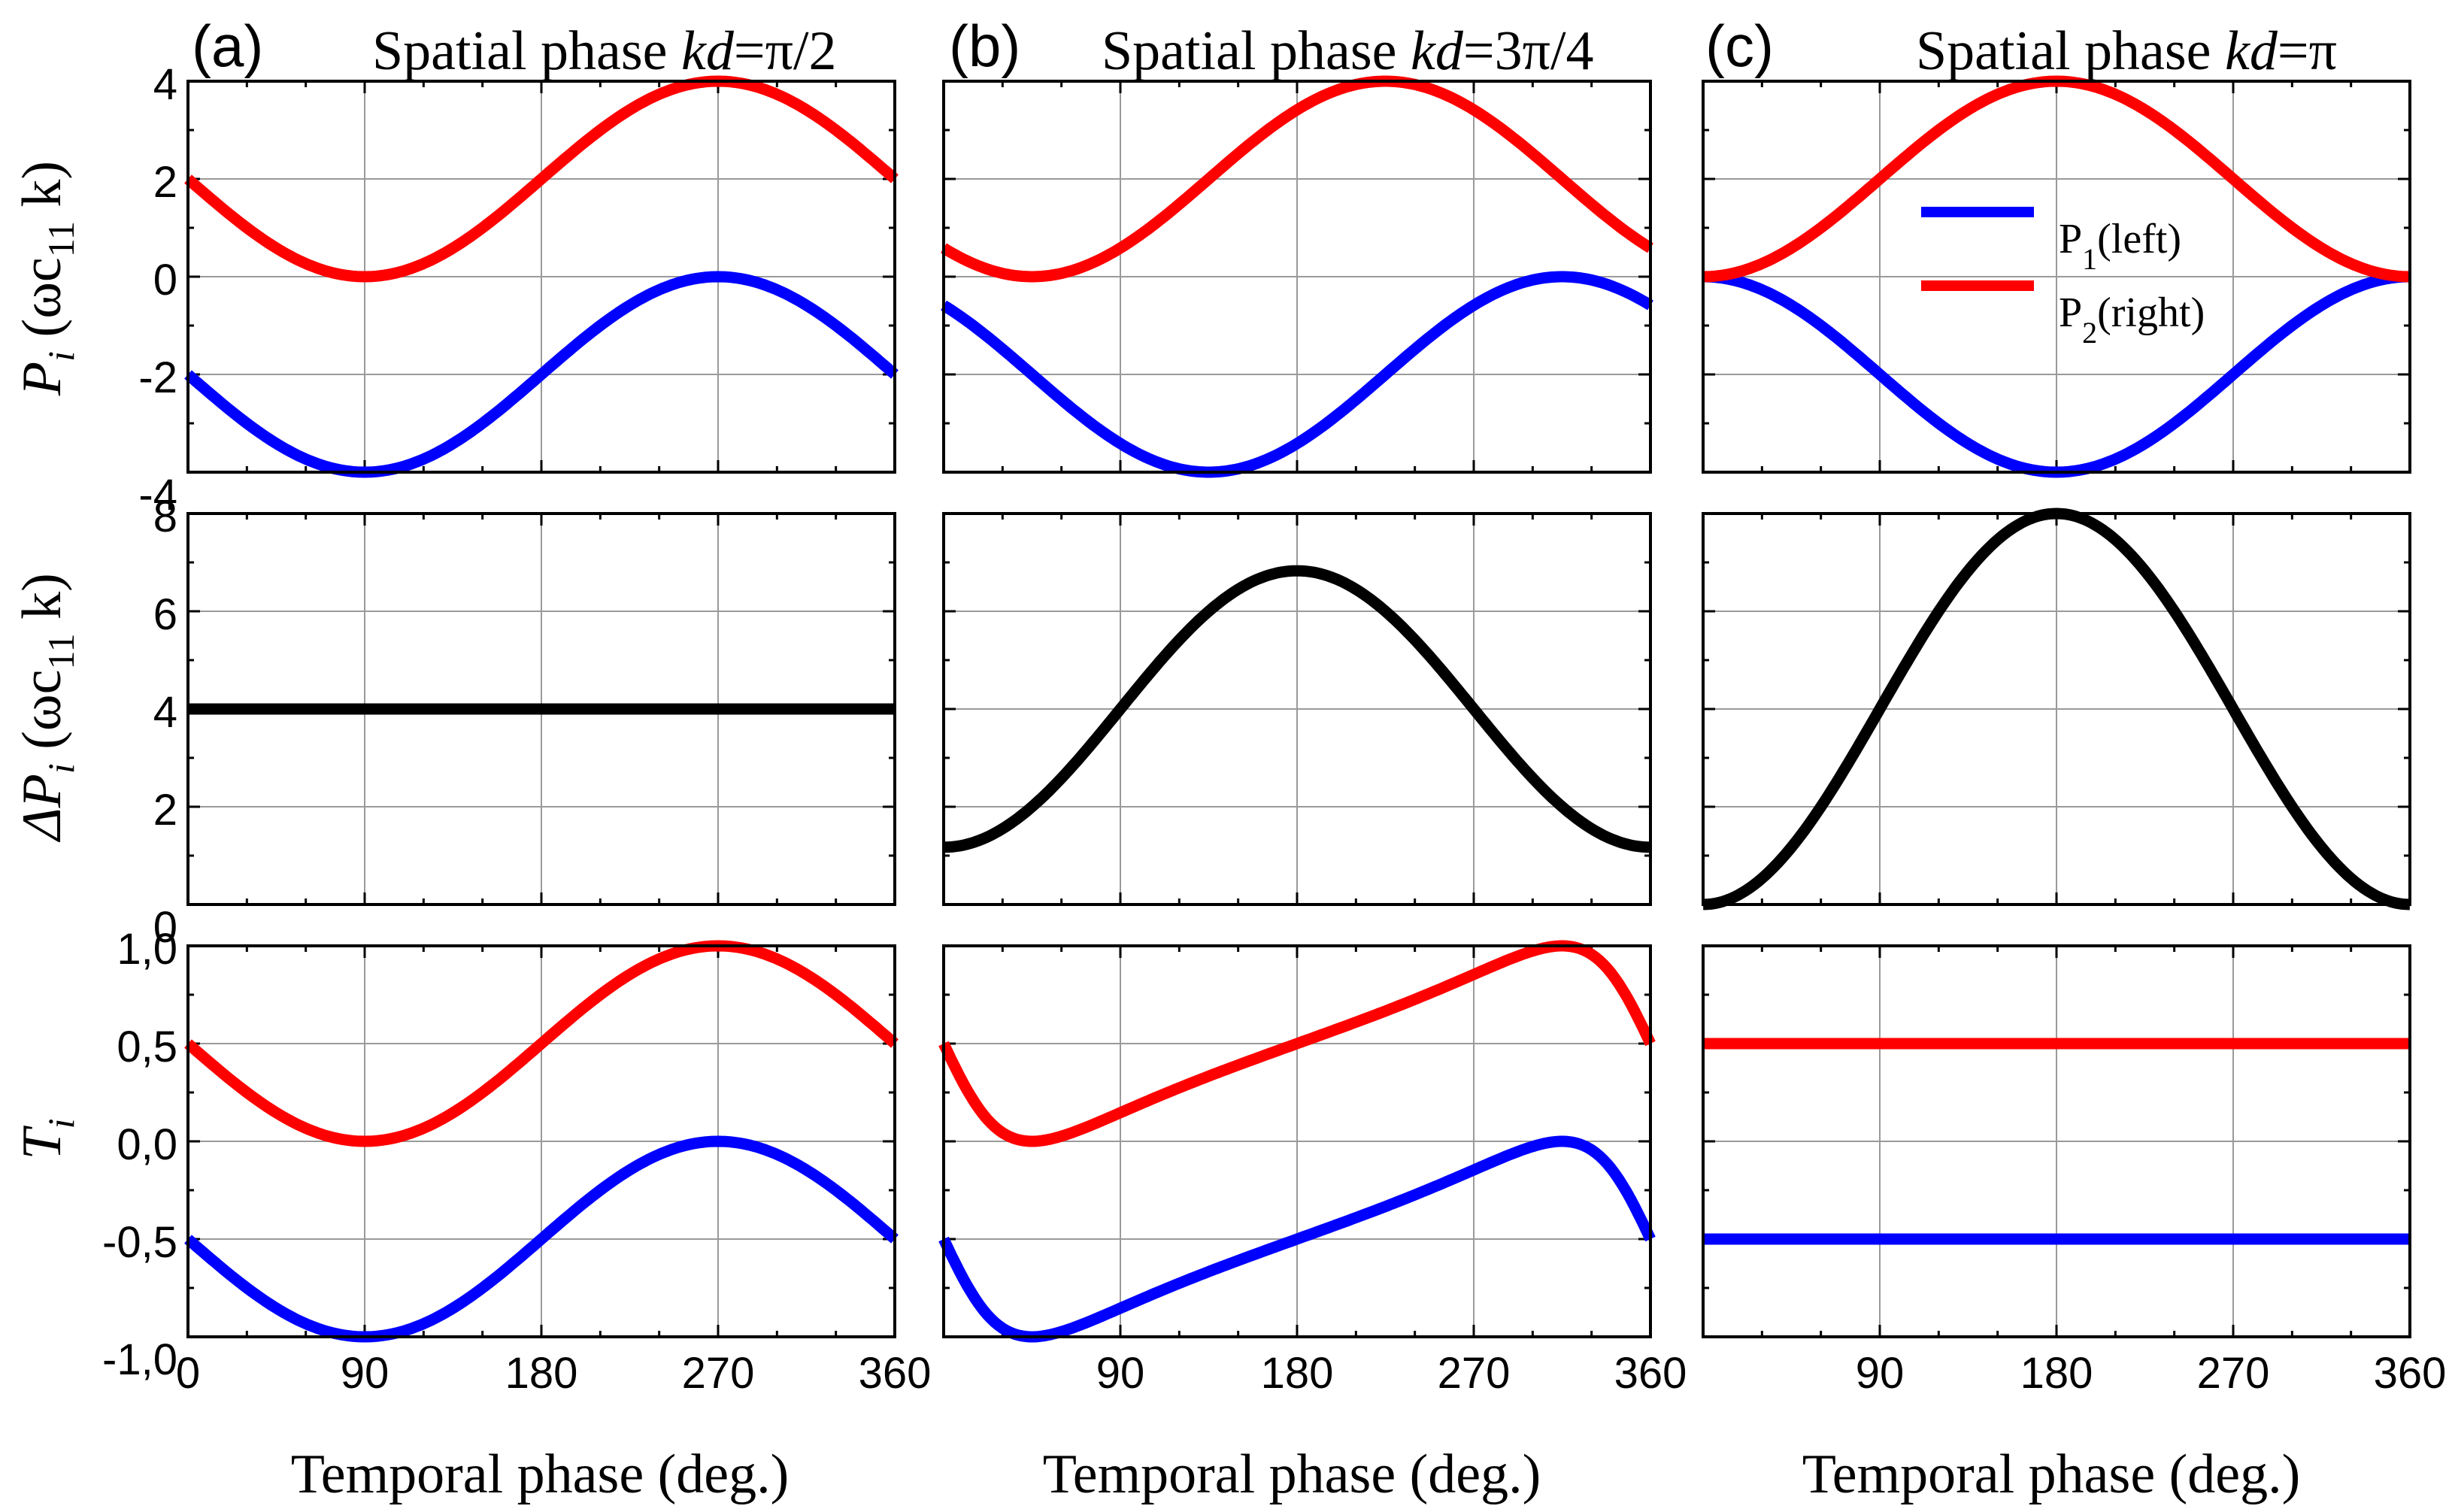 The height and width of the screenshot is (1512, 2452). I want to click on y-tick-label: 8, so click(165, 516).